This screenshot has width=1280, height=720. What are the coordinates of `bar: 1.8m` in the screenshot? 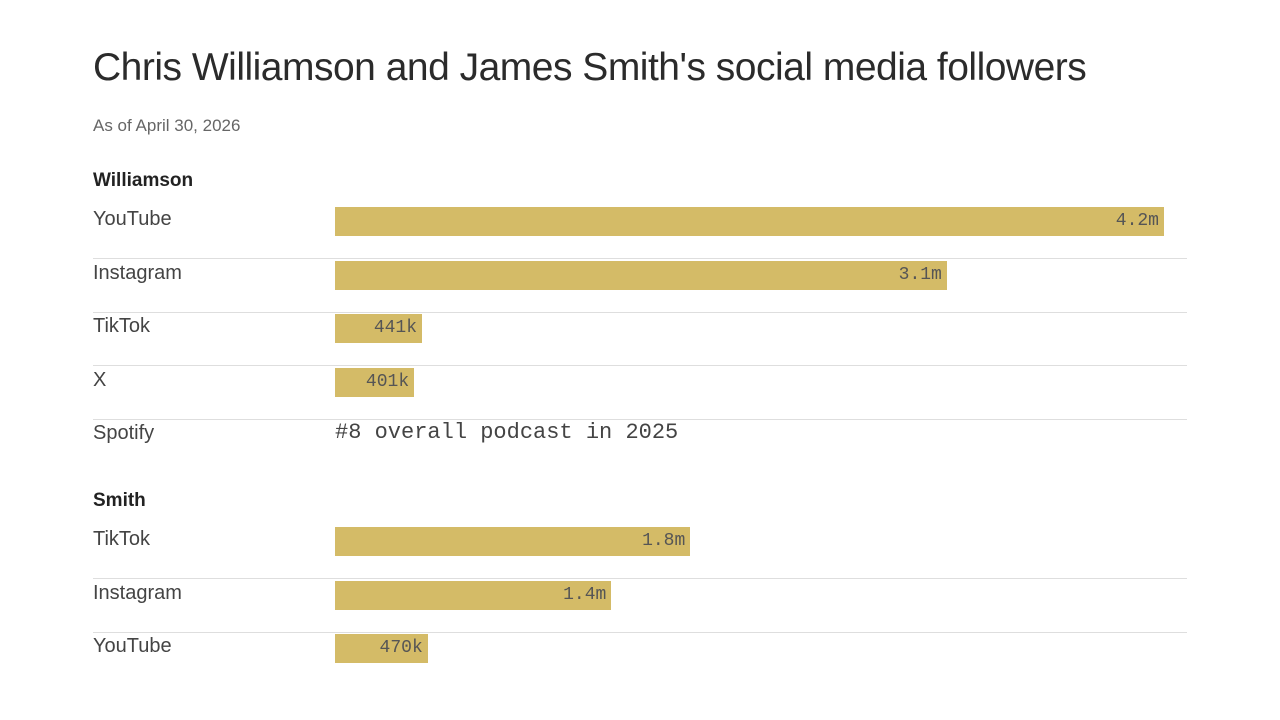 It's located at (513, 541).